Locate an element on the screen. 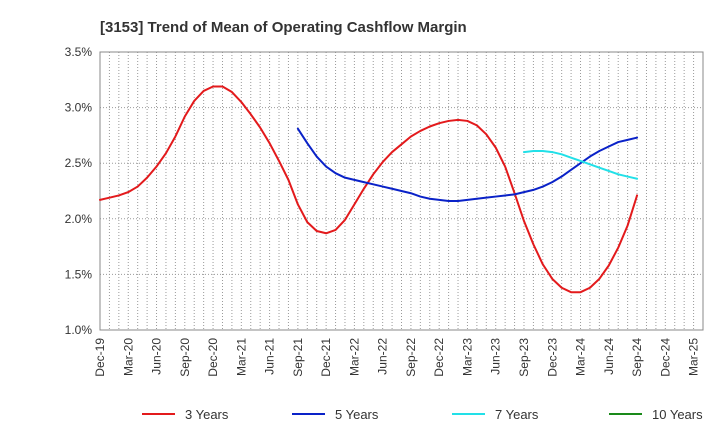 The image size is (720, 445). legend-label: 3 Years is located at coordinates (207, 414).